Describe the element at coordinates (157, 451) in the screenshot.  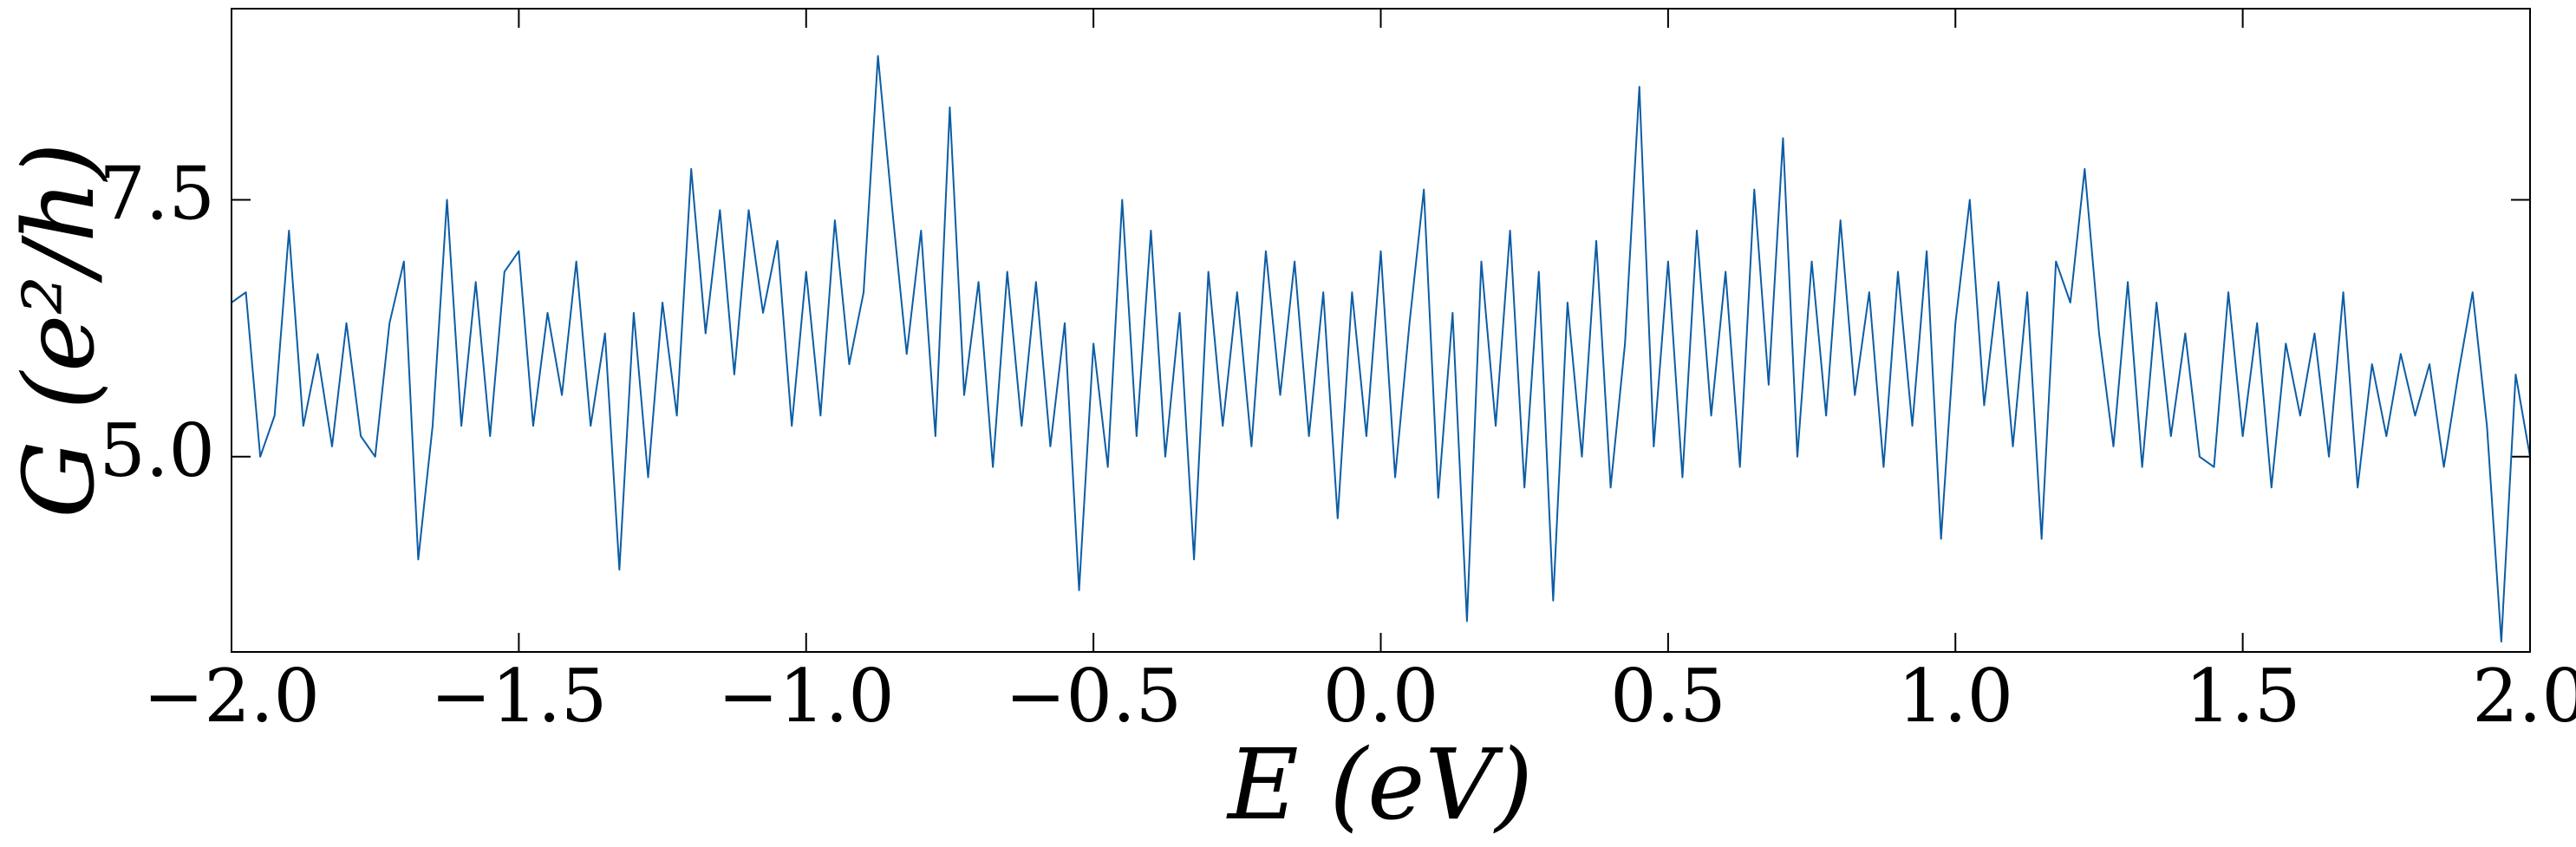
I see `y-tick-label: 5.0` at that location.